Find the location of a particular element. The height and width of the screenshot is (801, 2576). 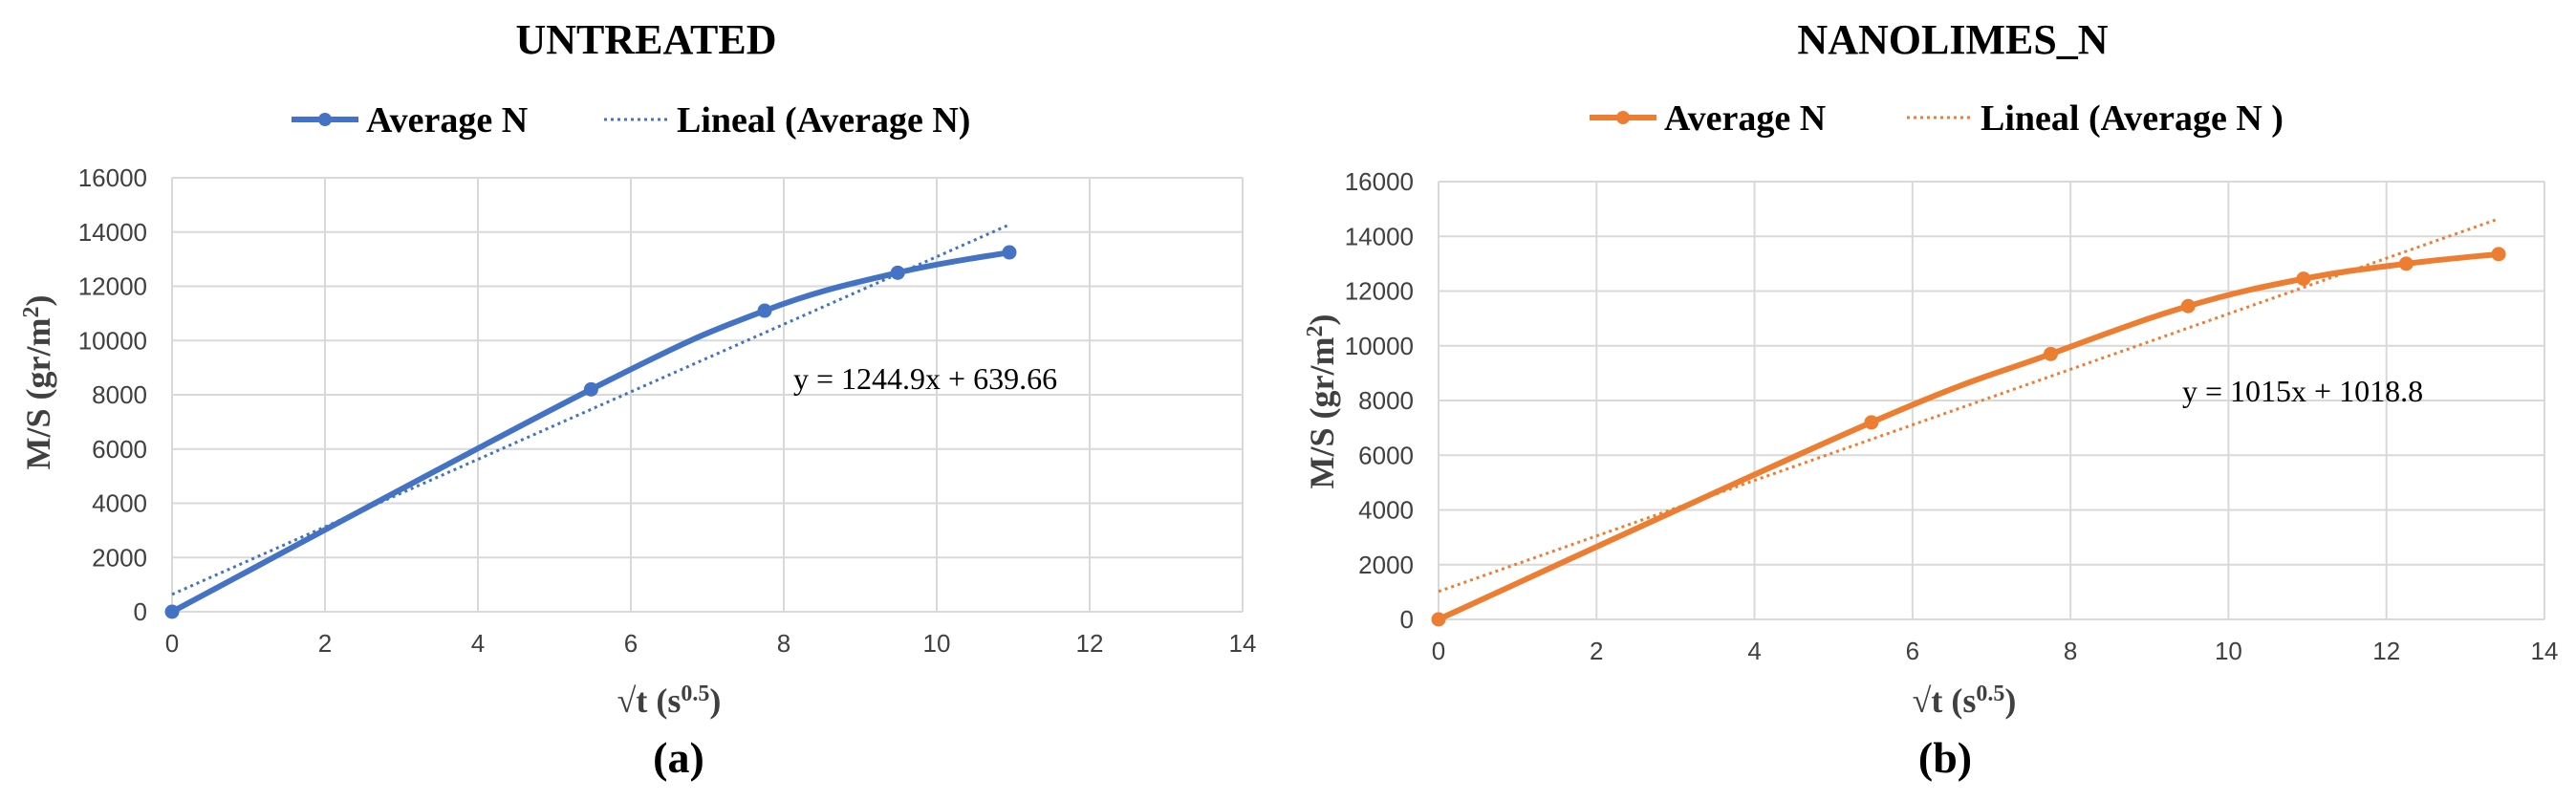

trendline-equation: y = 1015x + 1018.8 is located at coordinates (2302, 391).